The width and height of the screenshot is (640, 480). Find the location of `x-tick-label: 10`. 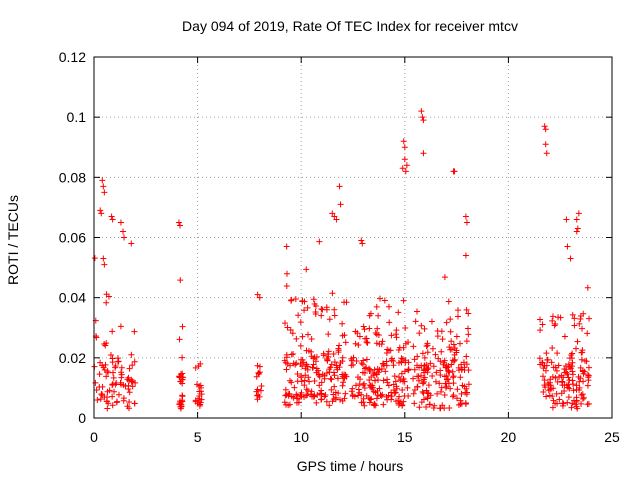

x-tick-label: 10 is located at coordinates (301, 437).